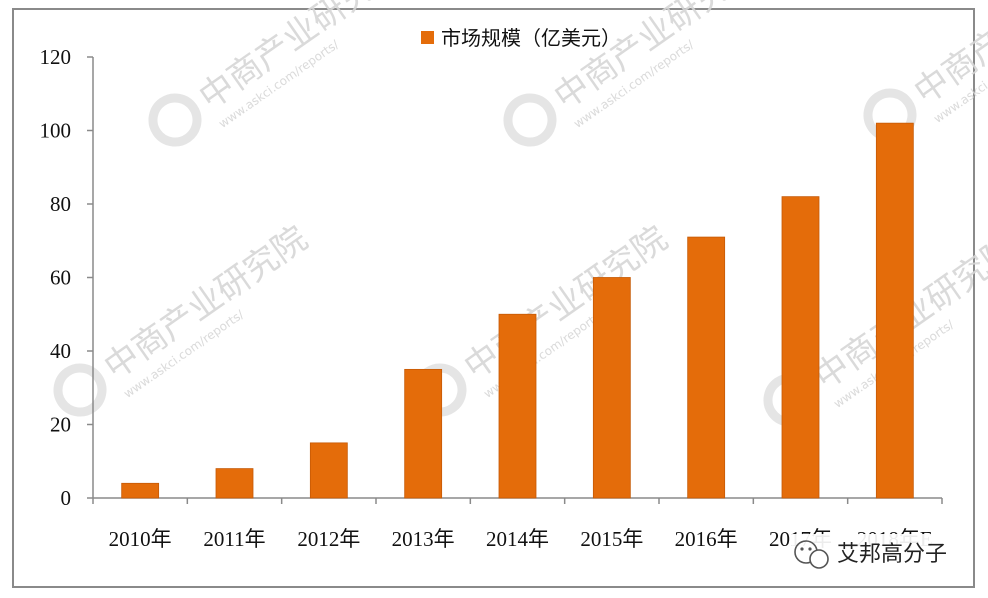 This screenshot has height=598, width=988. What do you see at coordinates (811, 554) in the screenshot?
I see `wechat-icon` at bounding box center [811, 554].